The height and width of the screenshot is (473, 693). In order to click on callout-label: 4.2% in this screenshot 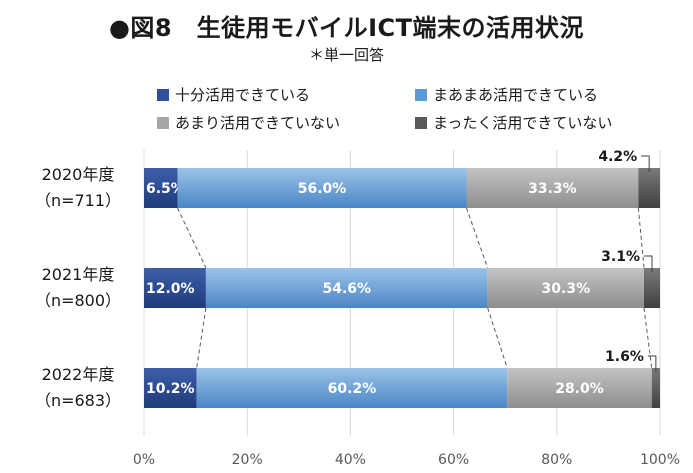, I will do `click(617, 157)`.